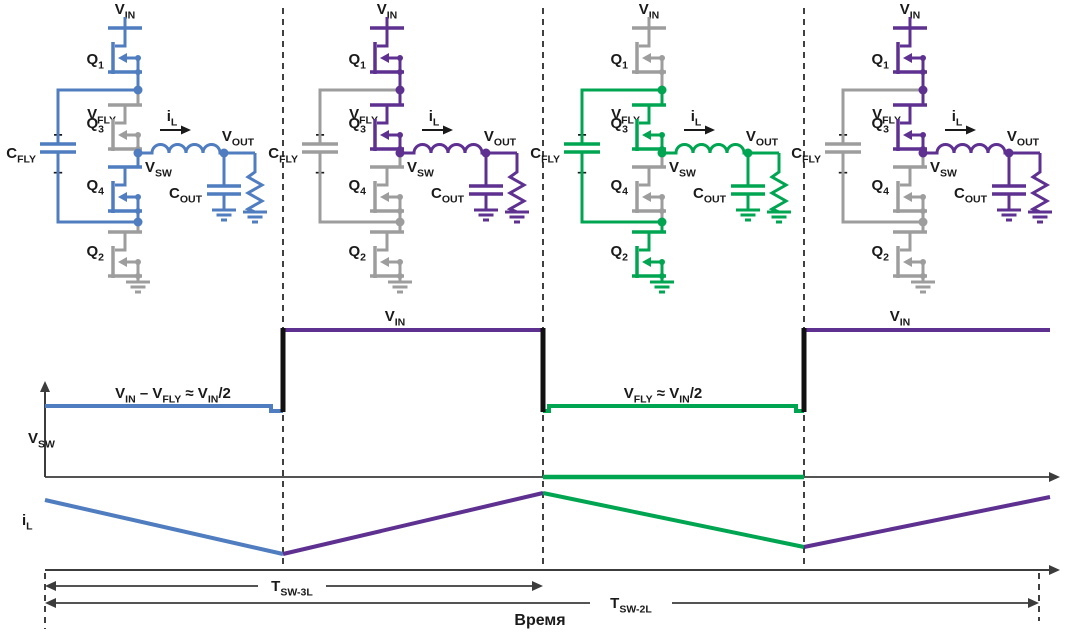 The width and height of the screenshot is (1065, 633). What do you see at coordinates (50, 603) in the screenshot?
I see `tsw2l-left-arrowhead-icon` at bounding box center [50, 603].